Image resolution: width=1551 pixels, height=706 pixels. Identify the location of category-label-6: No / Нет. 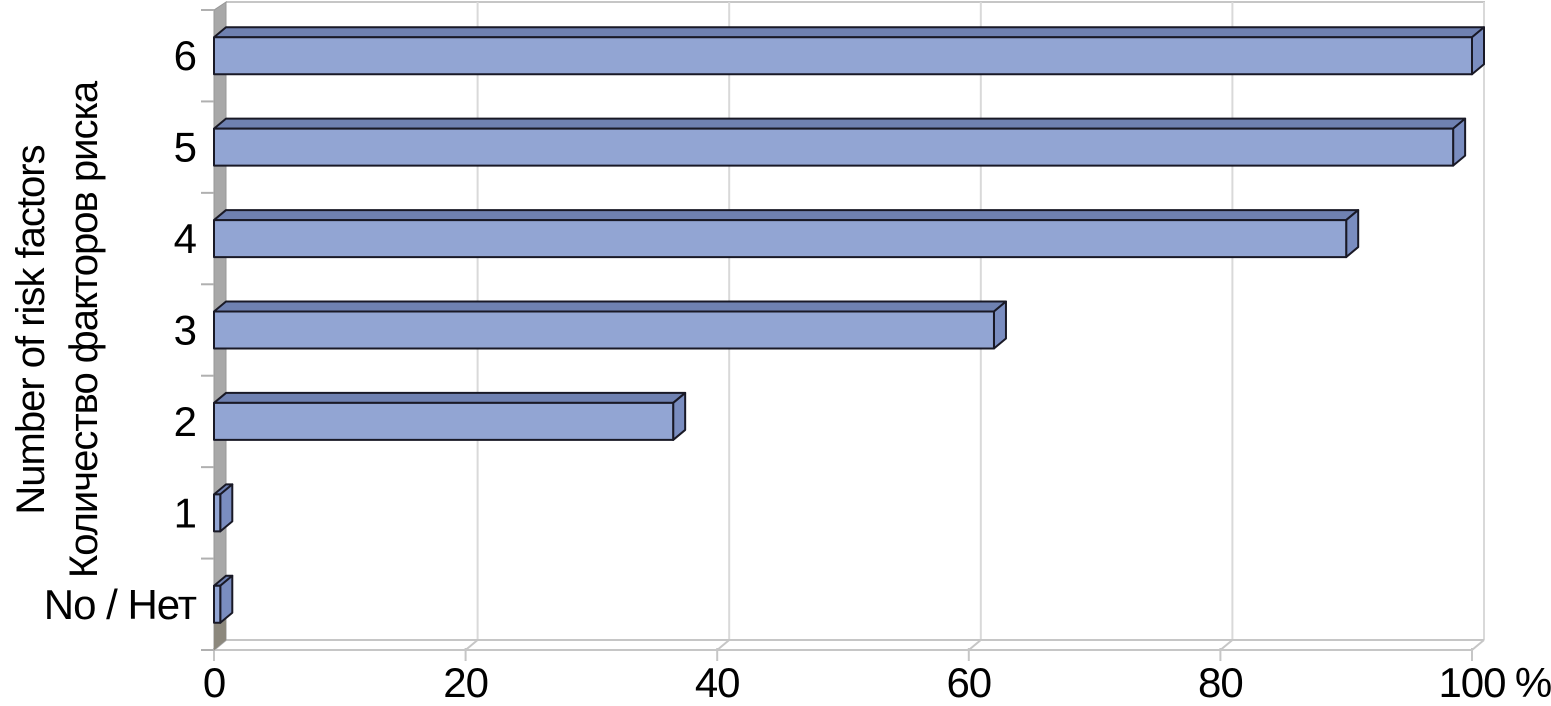
(120, 604).